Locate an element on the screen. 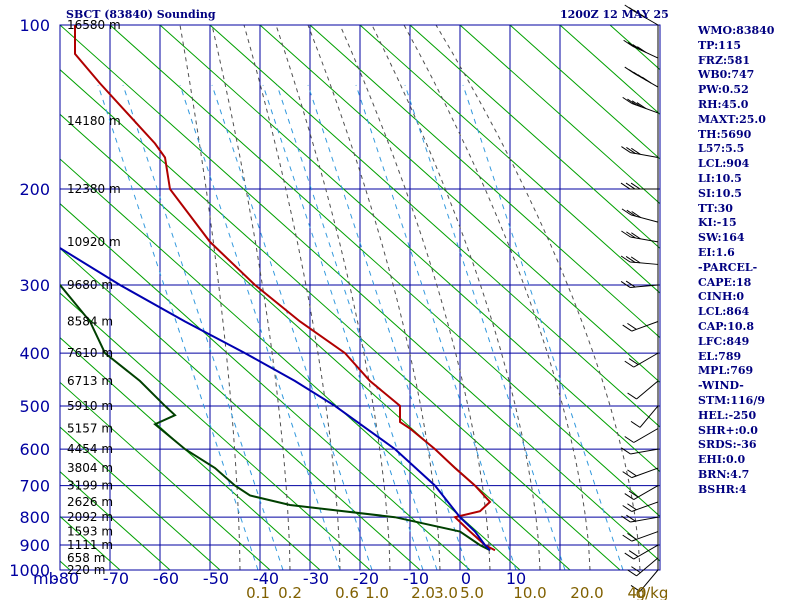  temperature-tick-label: -20 is located at coordinates (366, 578).